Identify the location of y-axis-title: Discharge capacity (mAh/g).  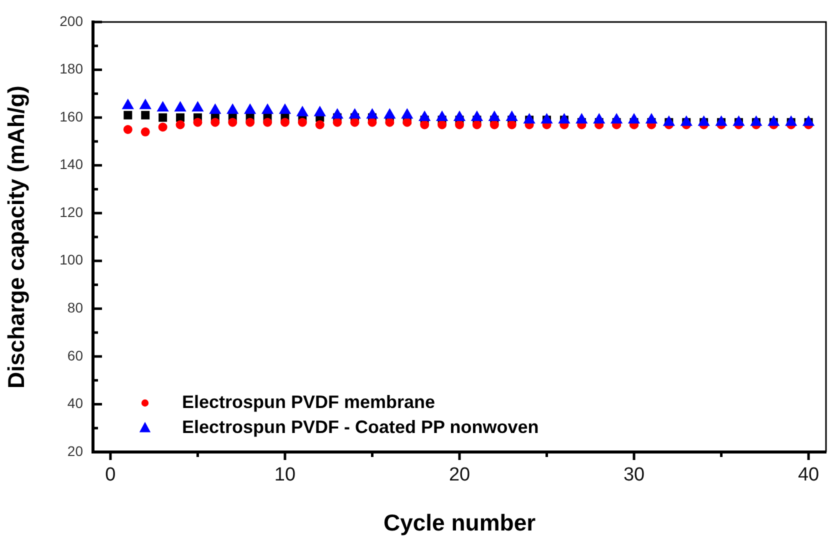
(16, 237).